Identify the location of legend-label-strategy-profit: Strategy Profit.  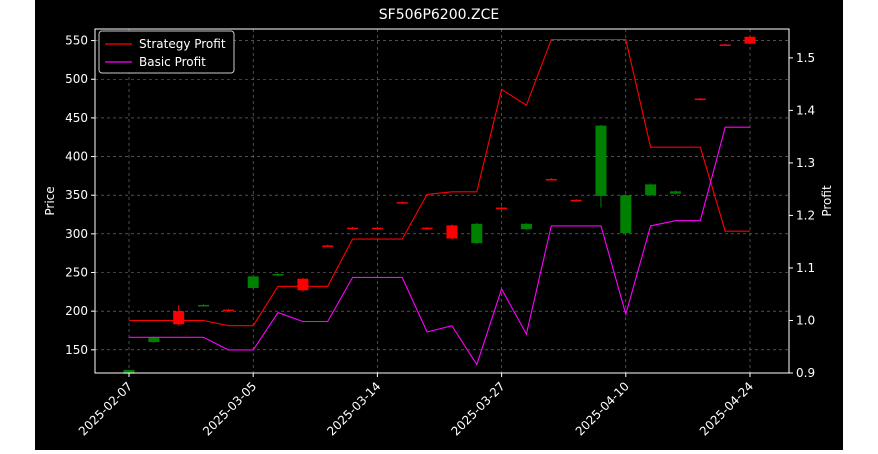
(182, 44).